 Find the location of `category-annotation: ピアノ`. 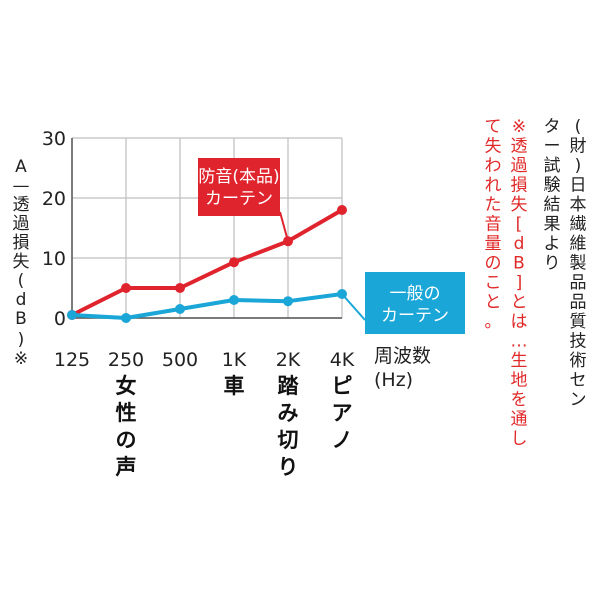

category-annotation: ピアノ is located at coordinates (342, 413).